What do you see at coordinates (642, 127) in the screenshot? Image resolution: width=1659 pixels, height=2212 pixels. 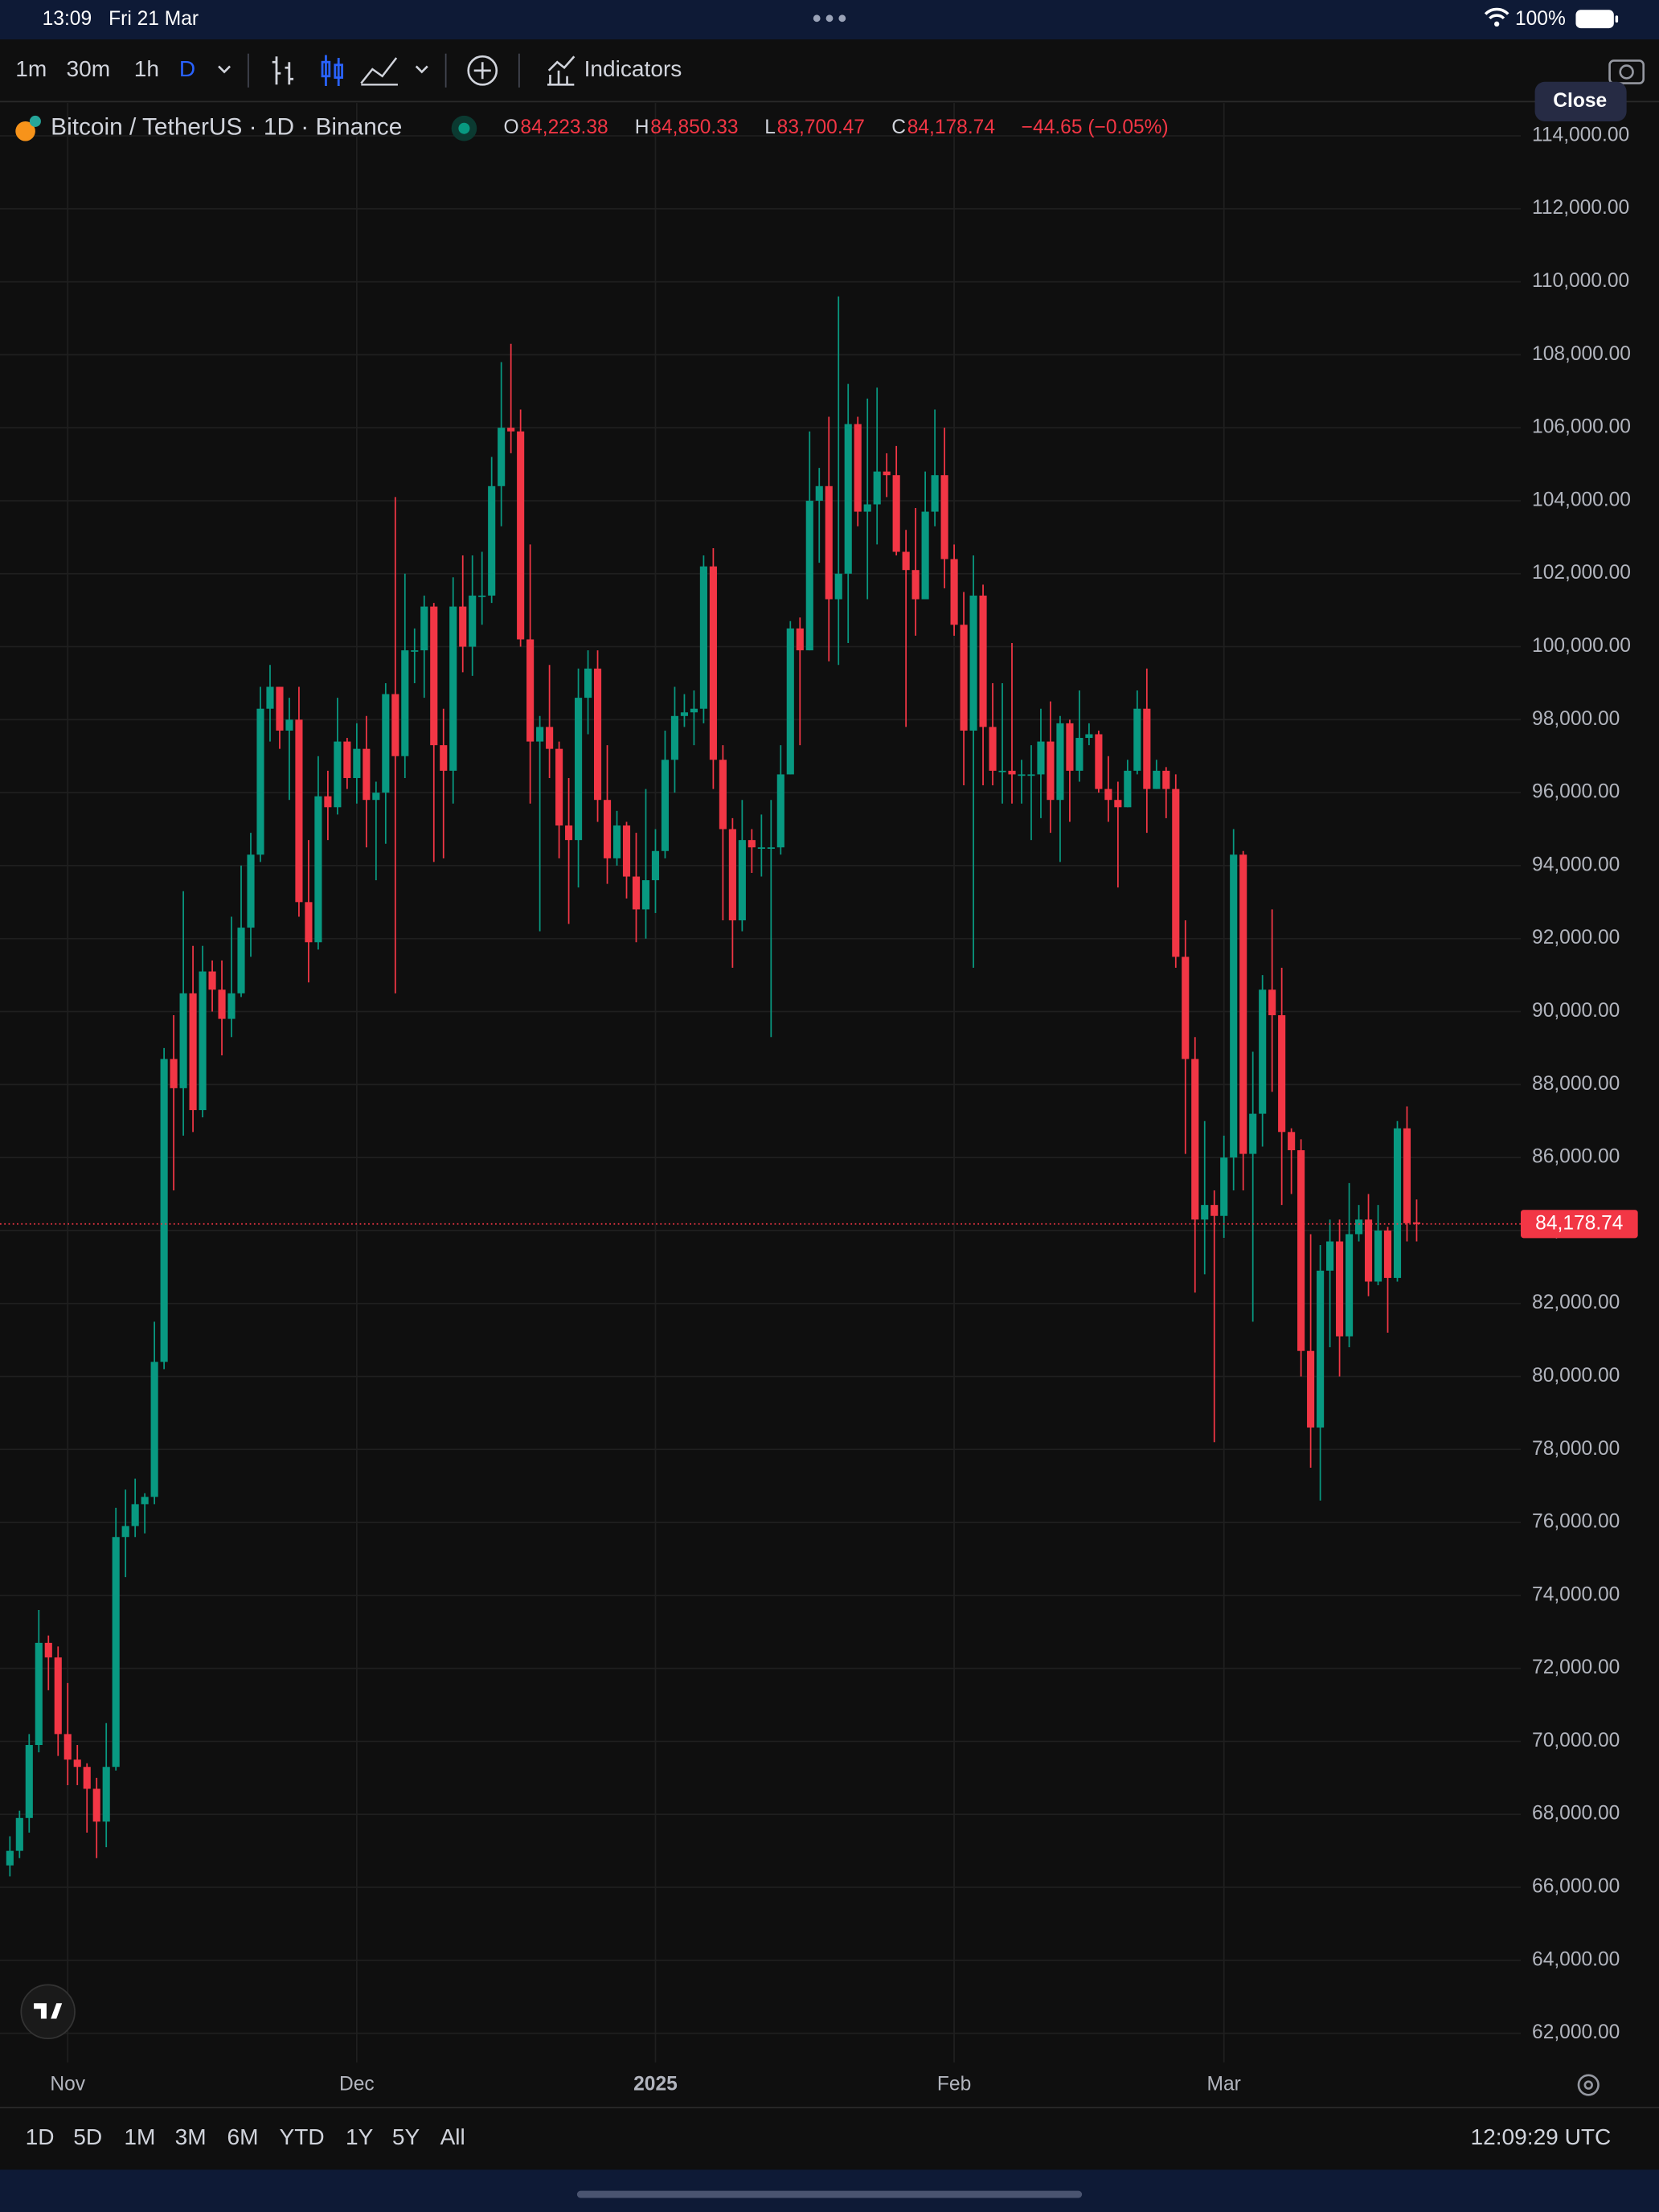 I see `legend-key: H` at bounding box center [642, 127].